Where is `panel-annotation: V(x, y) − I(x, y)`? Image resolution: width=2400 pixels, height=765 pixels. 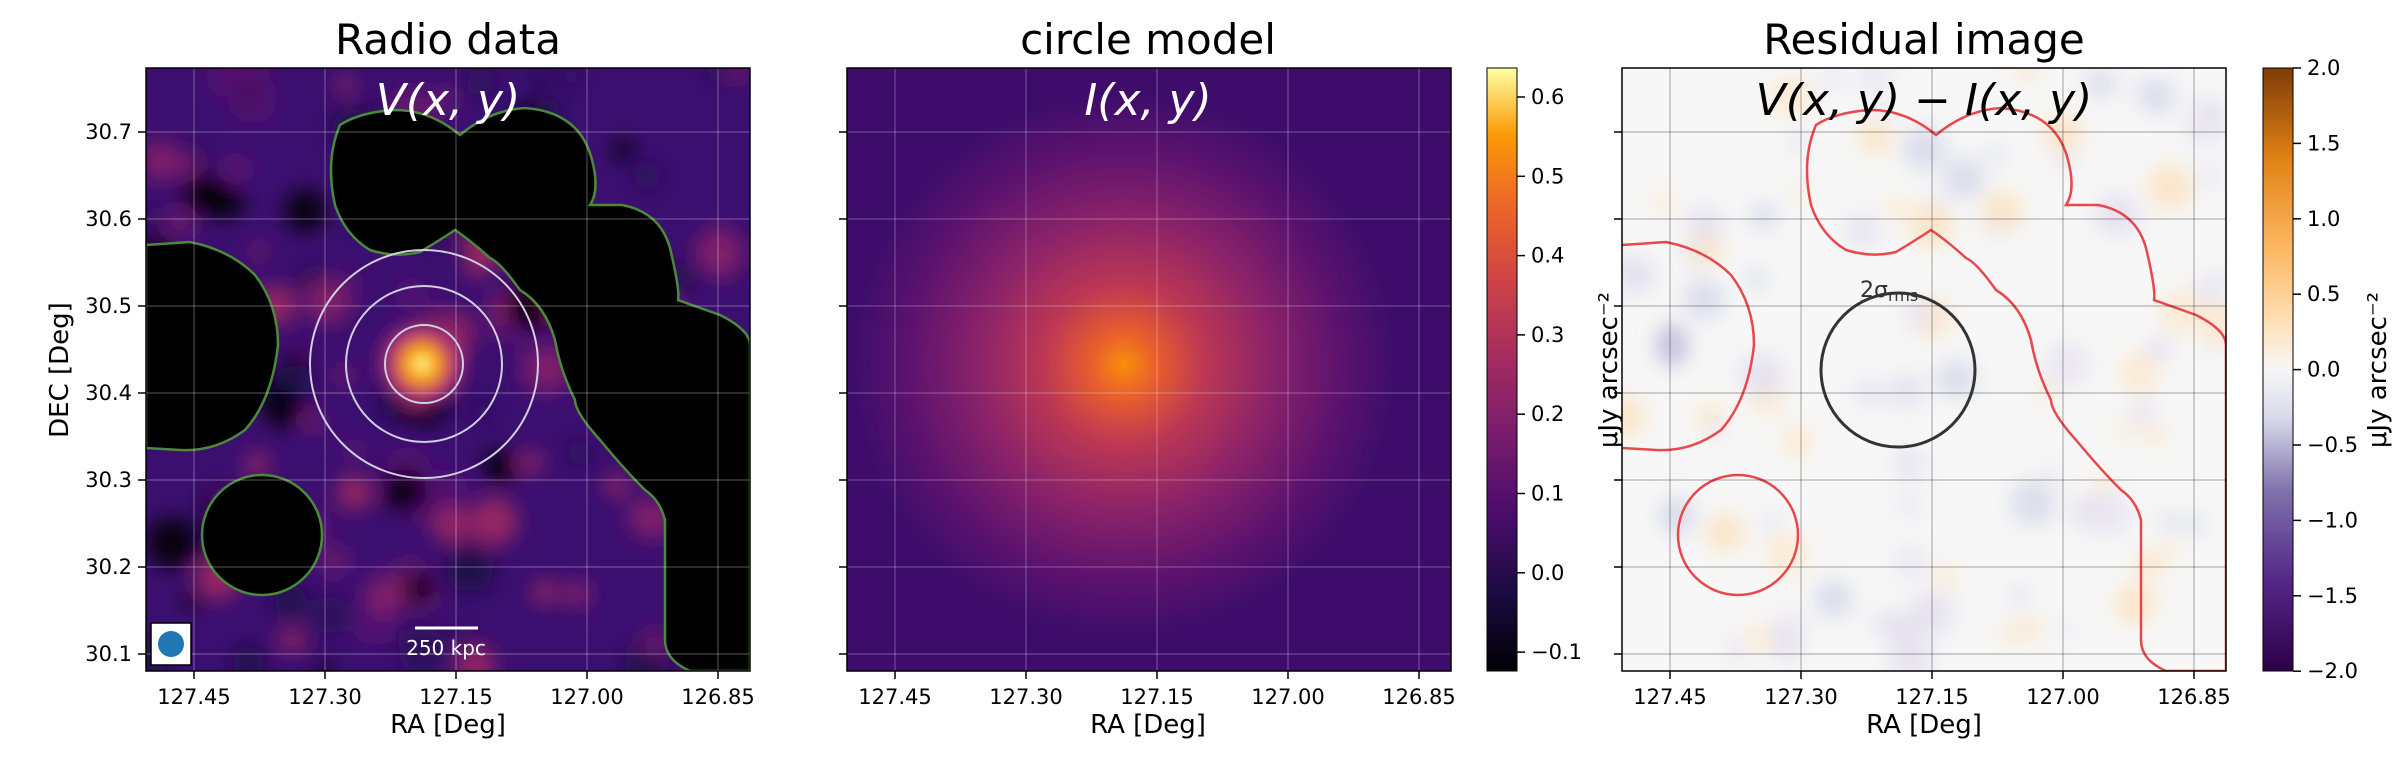 panel-annotation: V(x, y) − I(x, y) is located at coordinates (1924, 100).